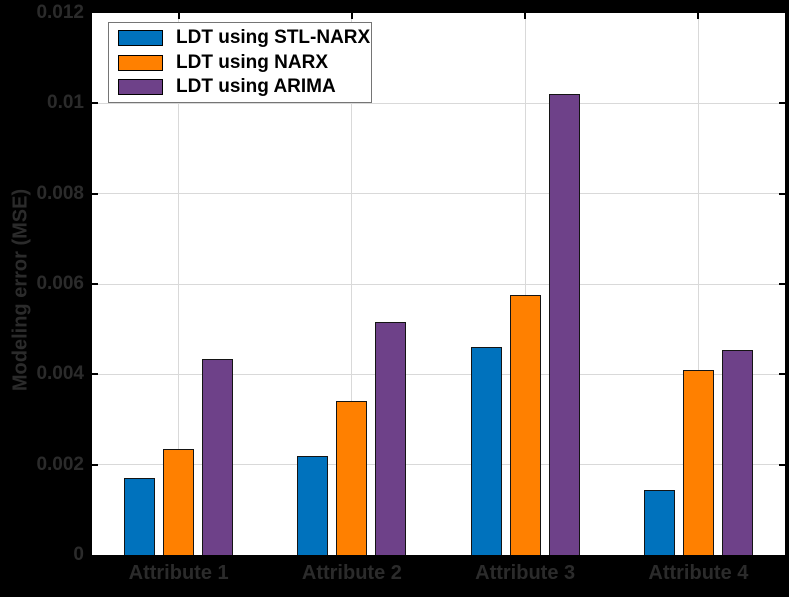 The image size is (789, 597). I want to click on y-tick-label: 0.01, so click(65, 103).